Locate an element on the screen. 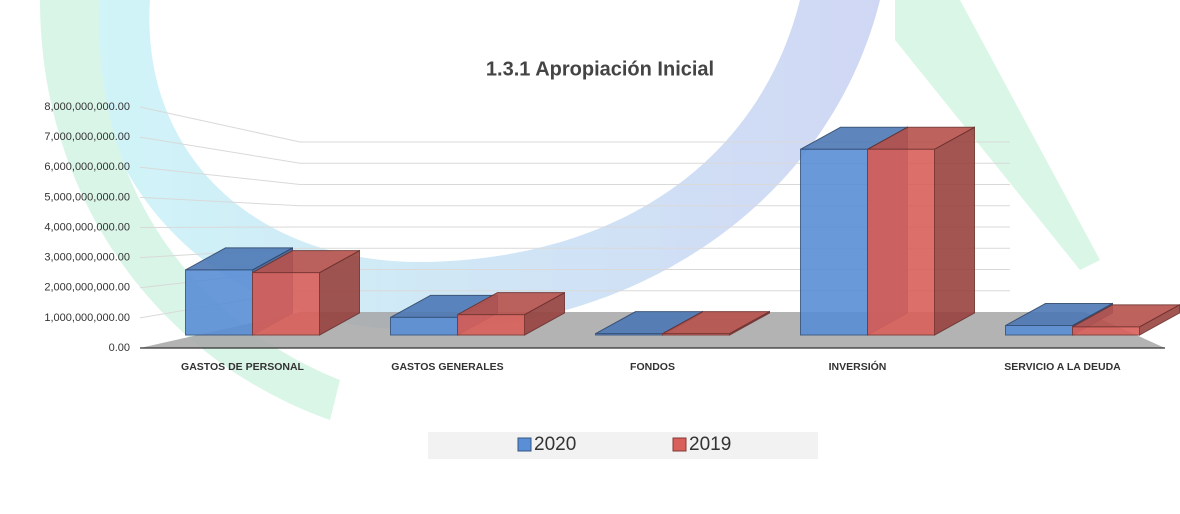  y-tick-label: 7,000,000,000.00 is located at coordinates (87, 137).